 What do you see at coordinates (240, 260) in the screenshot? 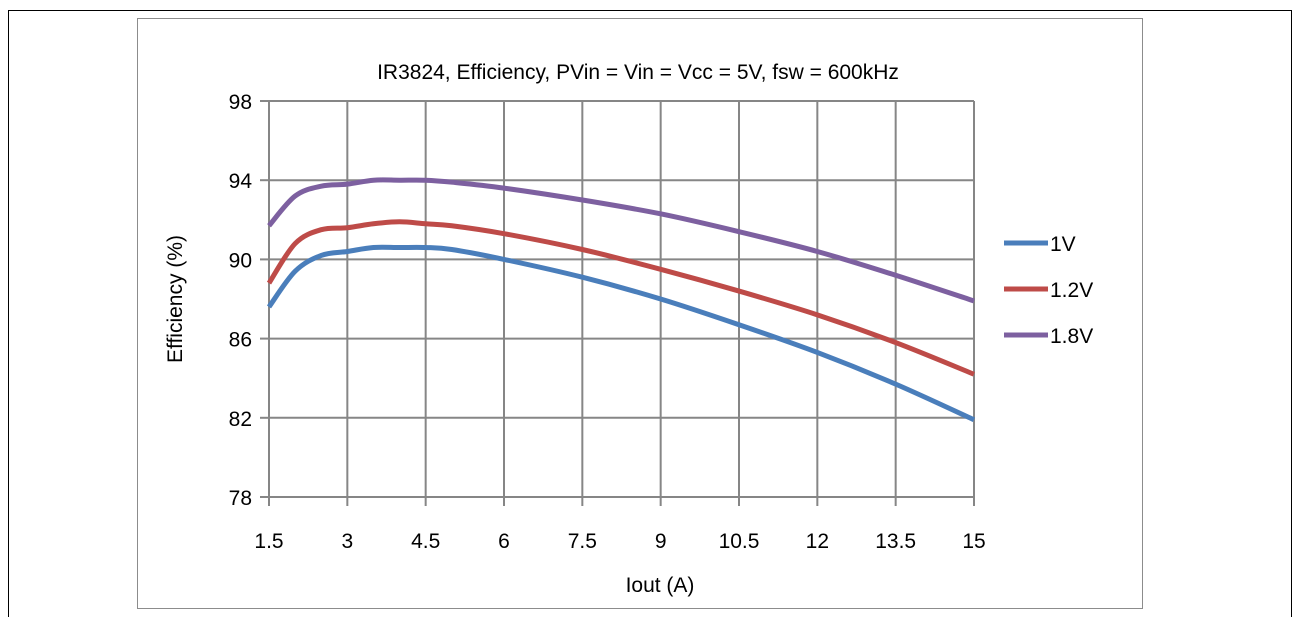
I see `y-tick-label: 90` at bounding box center [240, 260].